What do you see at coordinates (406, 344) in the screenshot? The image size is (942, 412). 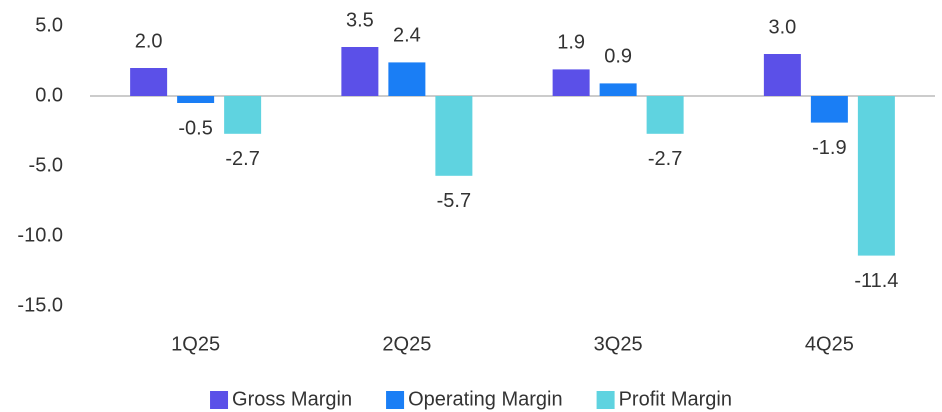 I see `x-tick-label: 2Q25` at bounding box center [406, 344].